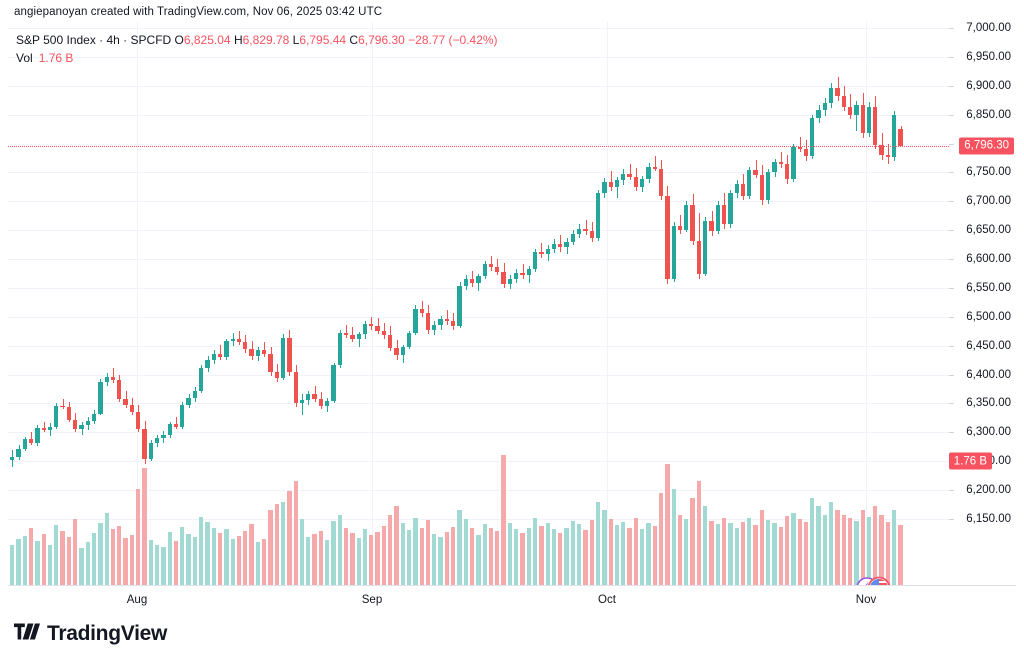 The image size is (1024, 665). Describe the element at coordinates (988, 316) in the screenshot. I see `price-tick-label: 6,500.00` at that location.